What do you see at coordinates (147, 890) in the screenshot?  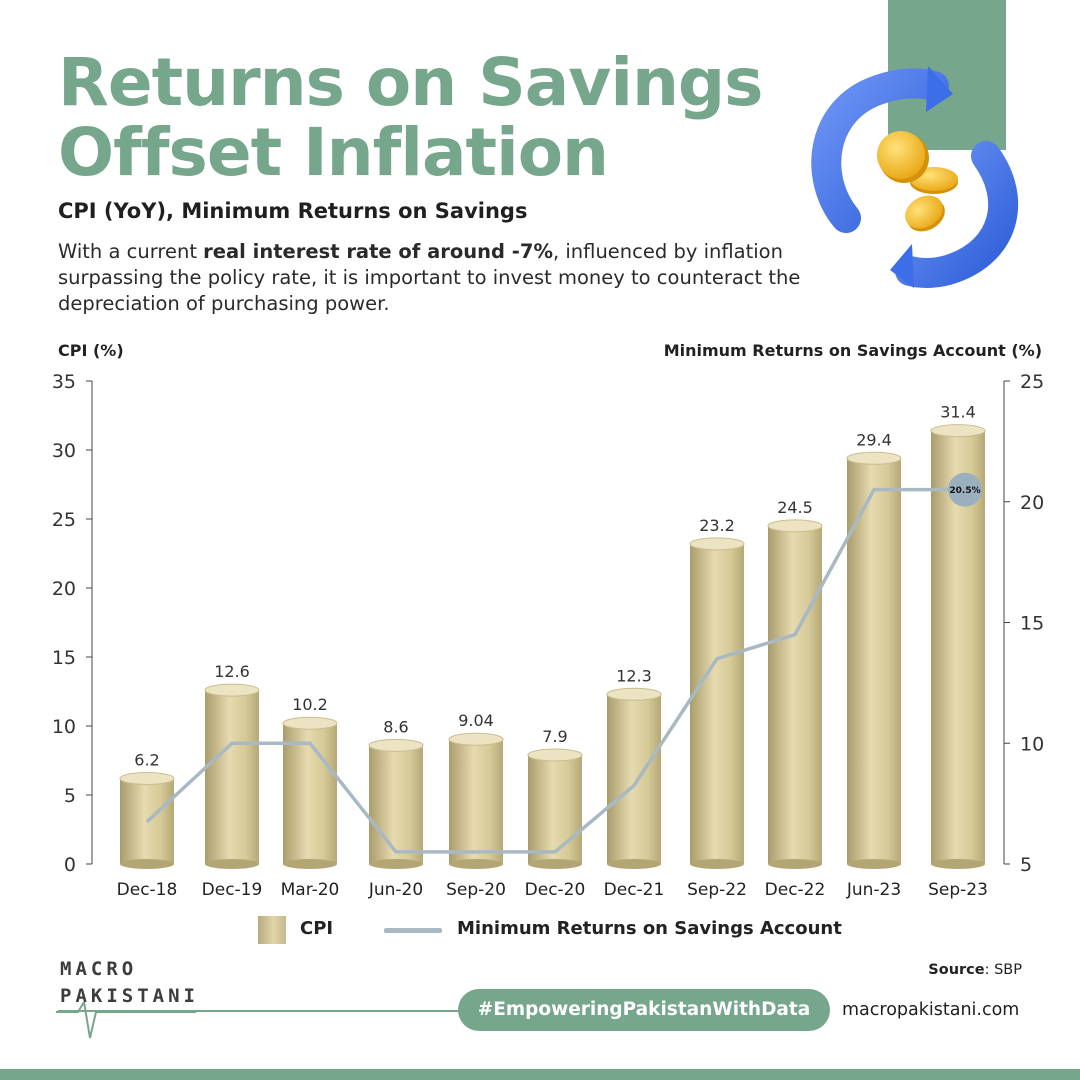 I see `x-tick-label: Dec-18` at bounding box center [147, 890].